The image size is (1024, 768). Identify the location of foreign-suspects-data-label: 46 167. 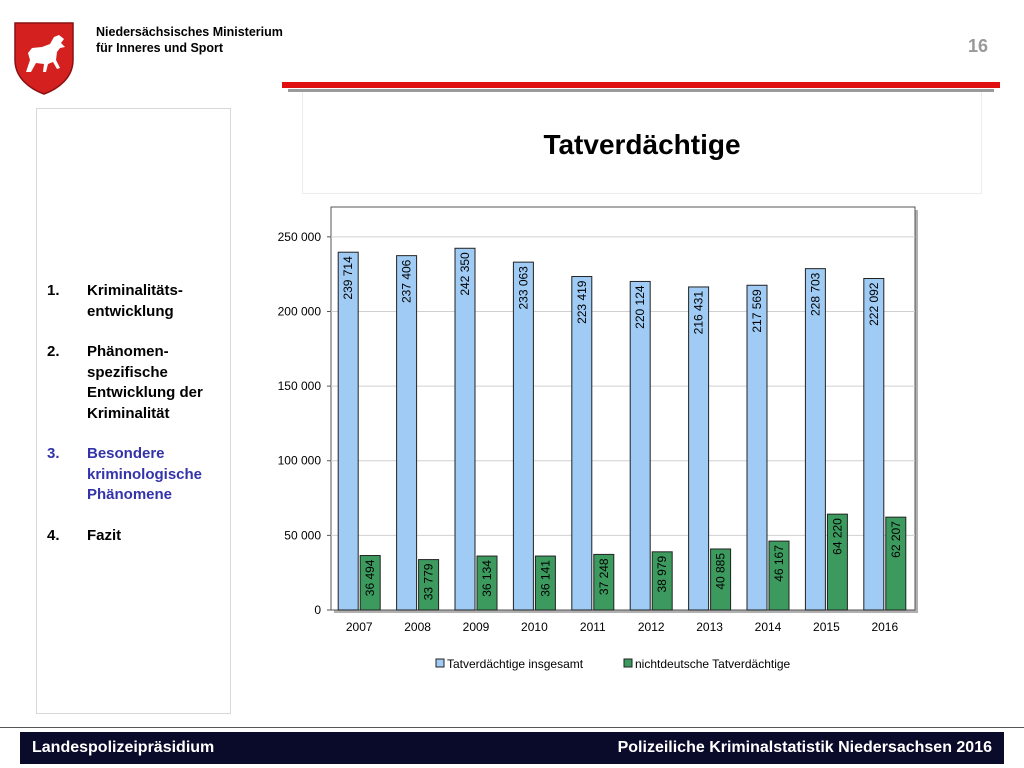
(779, 563).